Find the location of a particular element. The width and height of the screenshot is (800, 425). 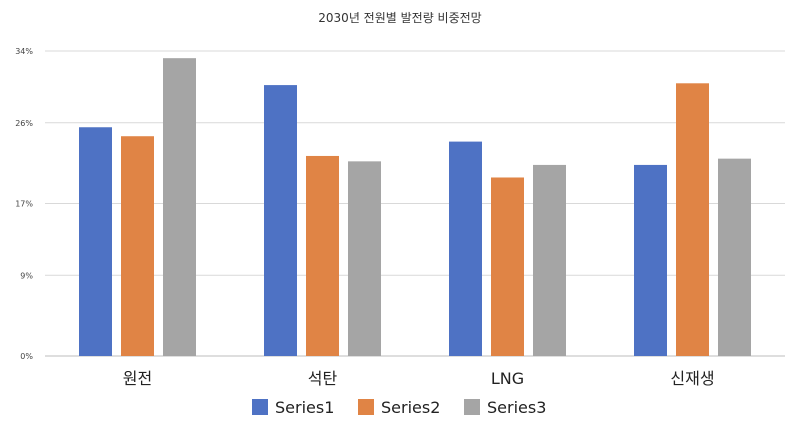

y-tick-label: 34% is located at coordinates (24, 51).